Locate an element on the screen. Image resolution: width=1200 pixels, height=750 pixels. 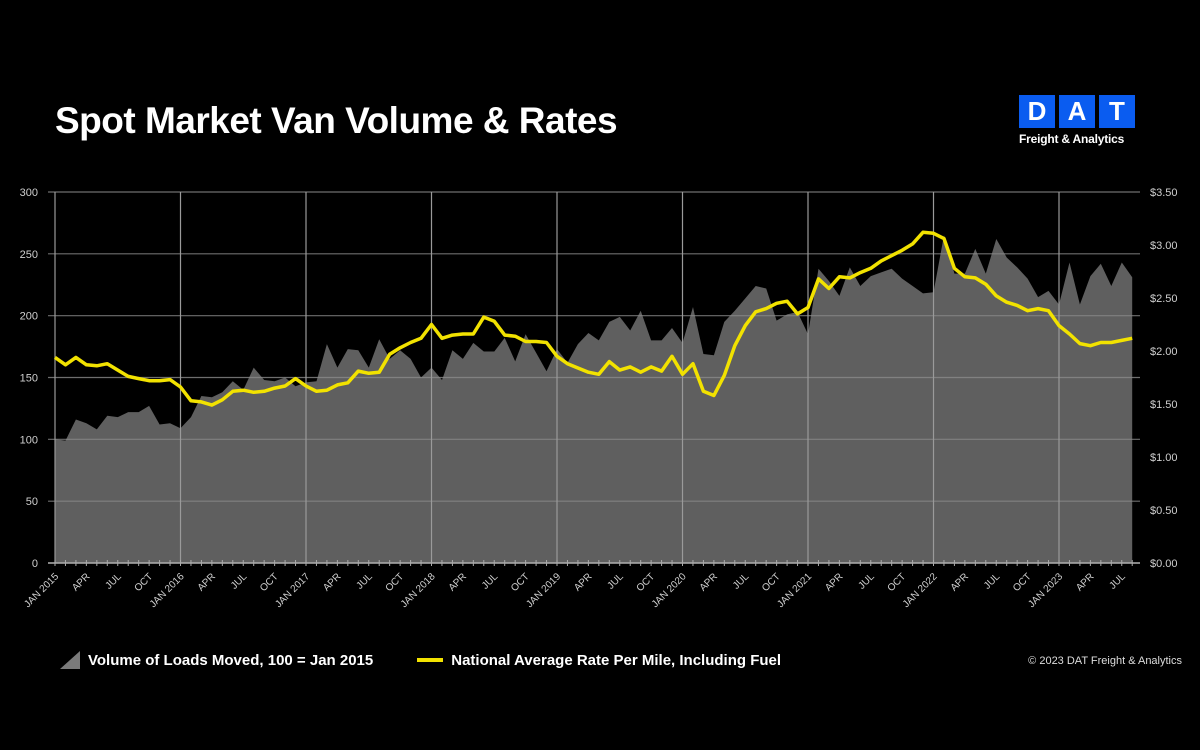
x-tick-label: JAN 2020 is located at coordinates (669, 590).